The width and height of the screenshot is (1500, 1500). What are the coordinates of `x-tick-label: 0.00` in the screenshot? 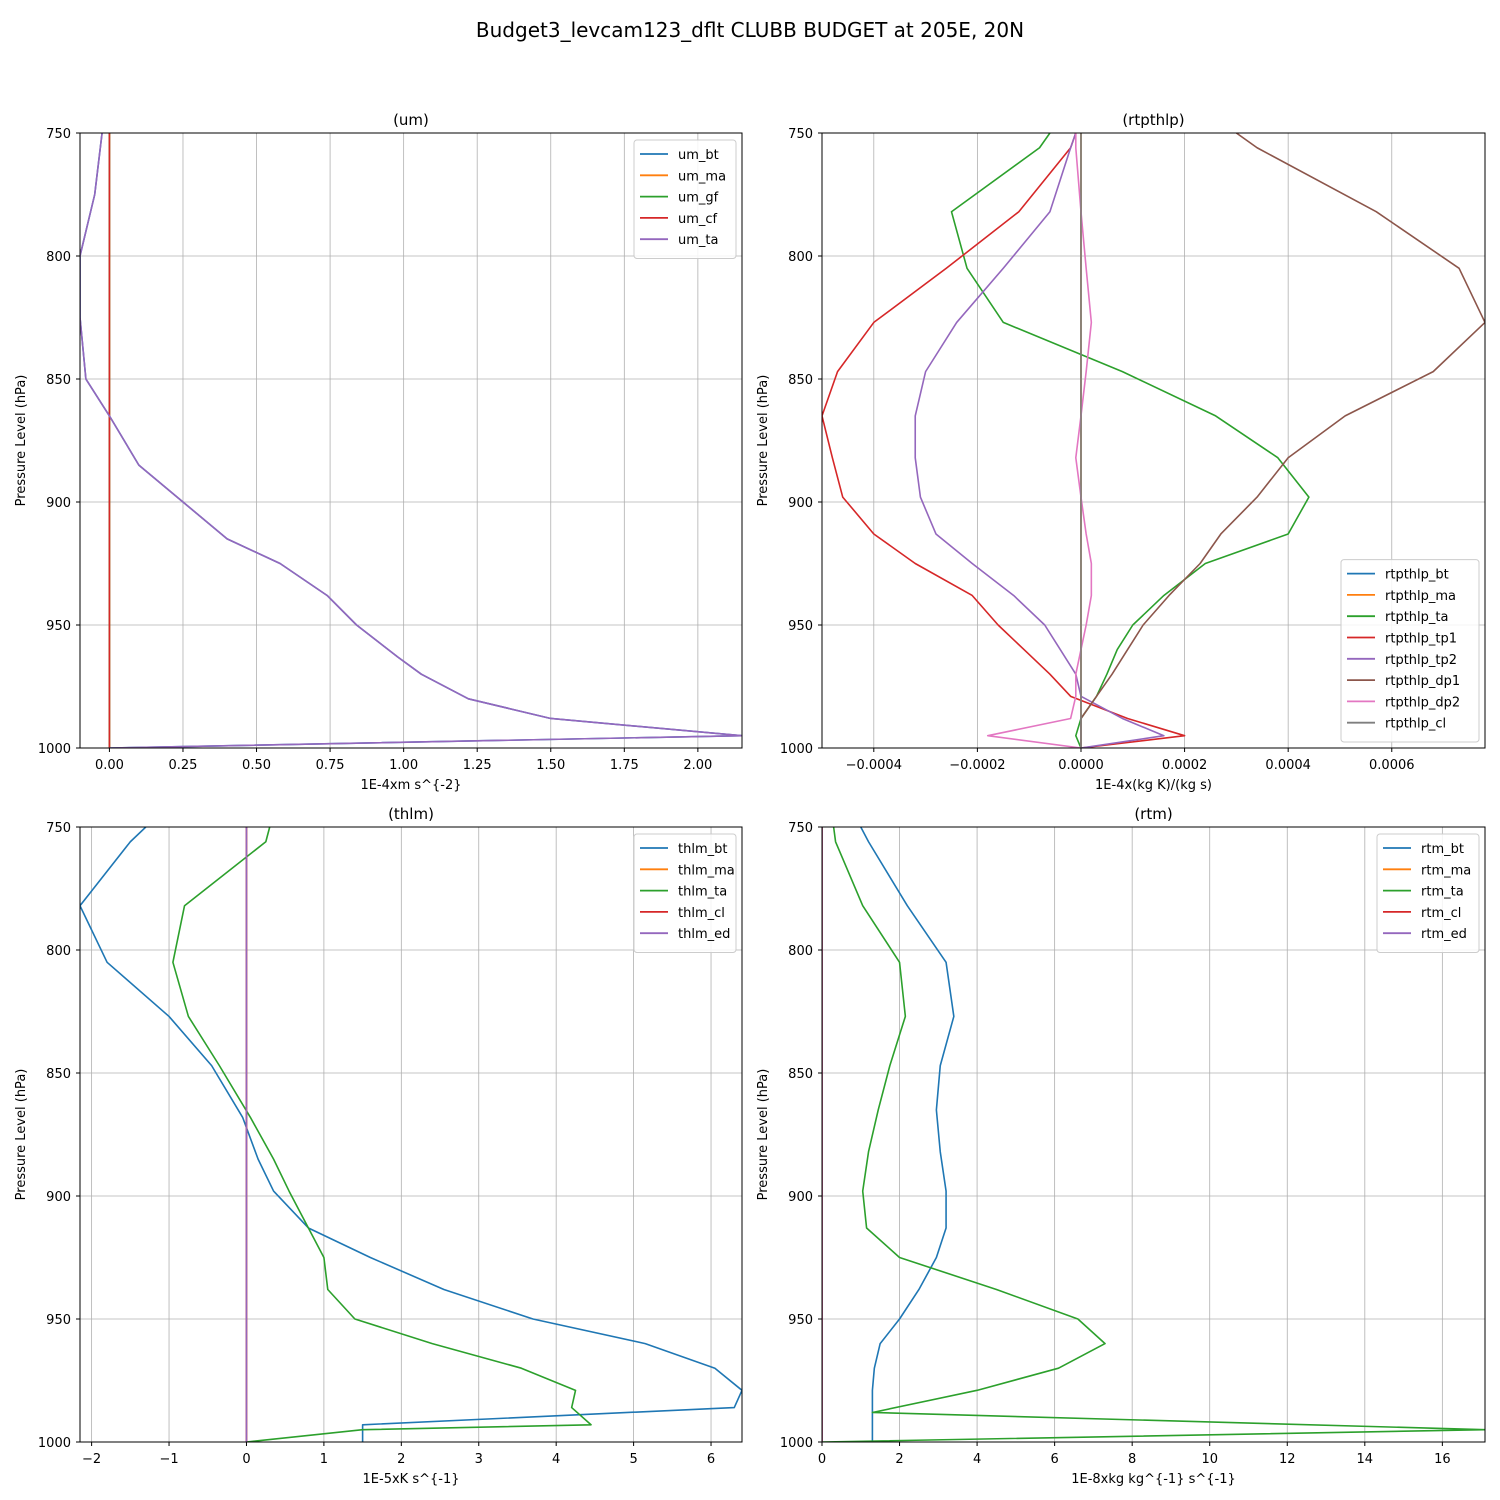 It's located at (109, 765).